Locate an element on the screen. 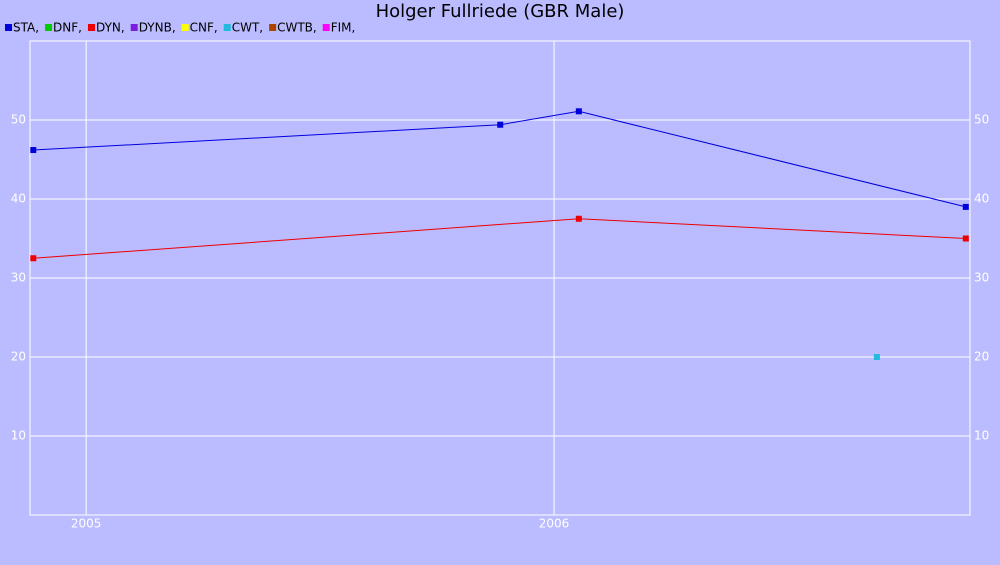  x-tick-label: 2005 is located at coordinates (86, 524).